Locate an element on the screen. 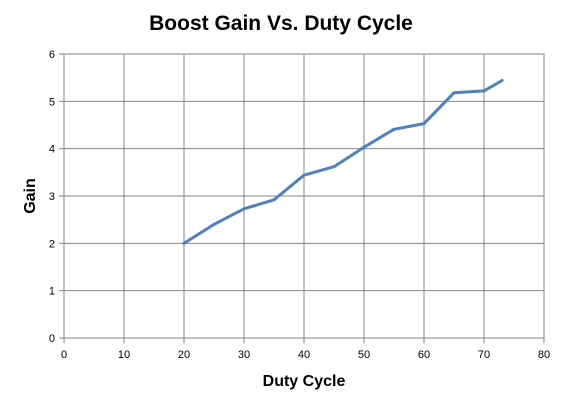 Image resolution: width=561 pixels, height=403 pixels. y-tick-label: 4 is located at coordinates (52, 150).